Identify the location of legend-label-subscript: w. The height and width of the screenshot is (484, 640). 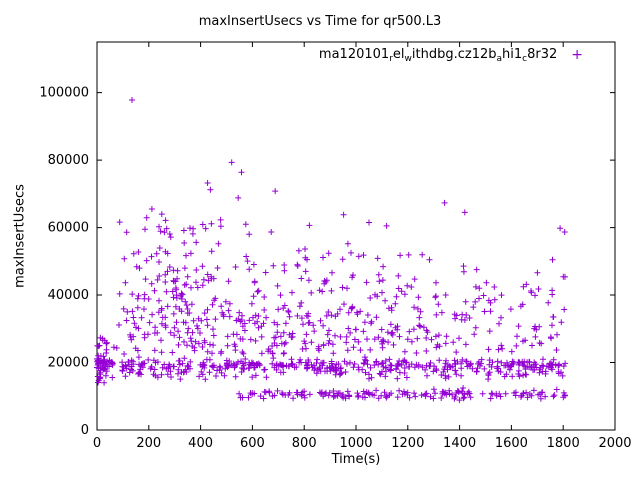
(408, 59).